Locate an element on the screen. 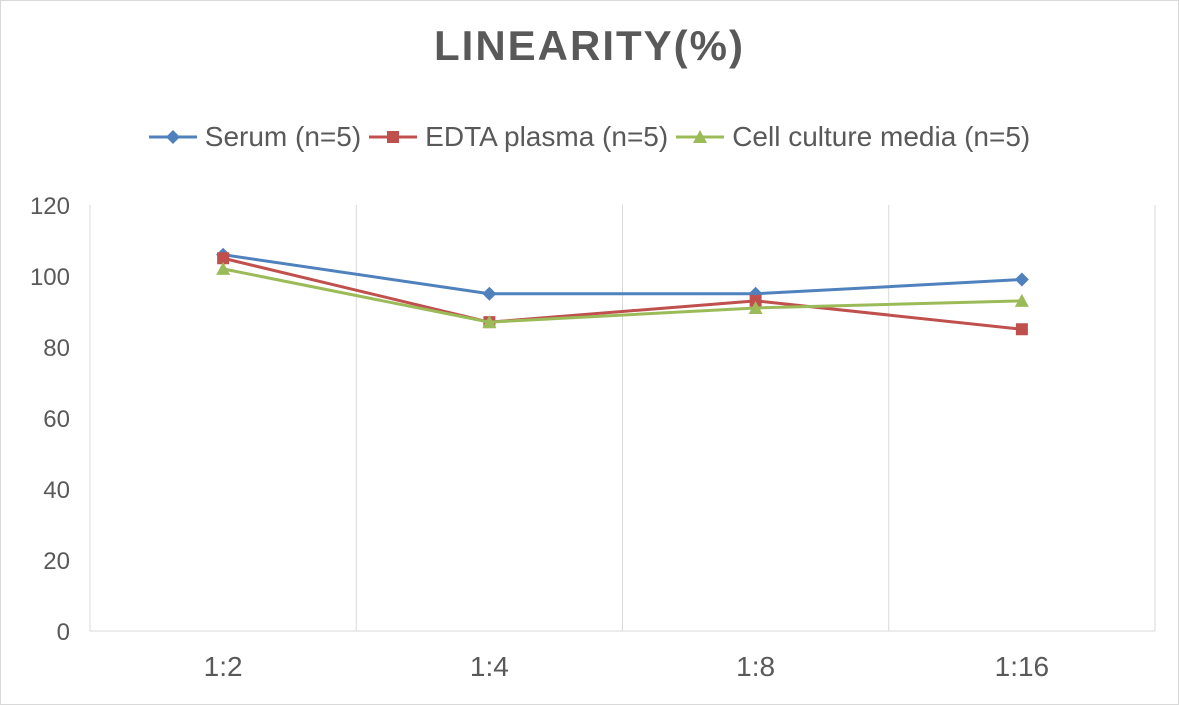 The width and height of the screenshot is (1179, 705). series-line-edta is located at coordinates (622, 293).